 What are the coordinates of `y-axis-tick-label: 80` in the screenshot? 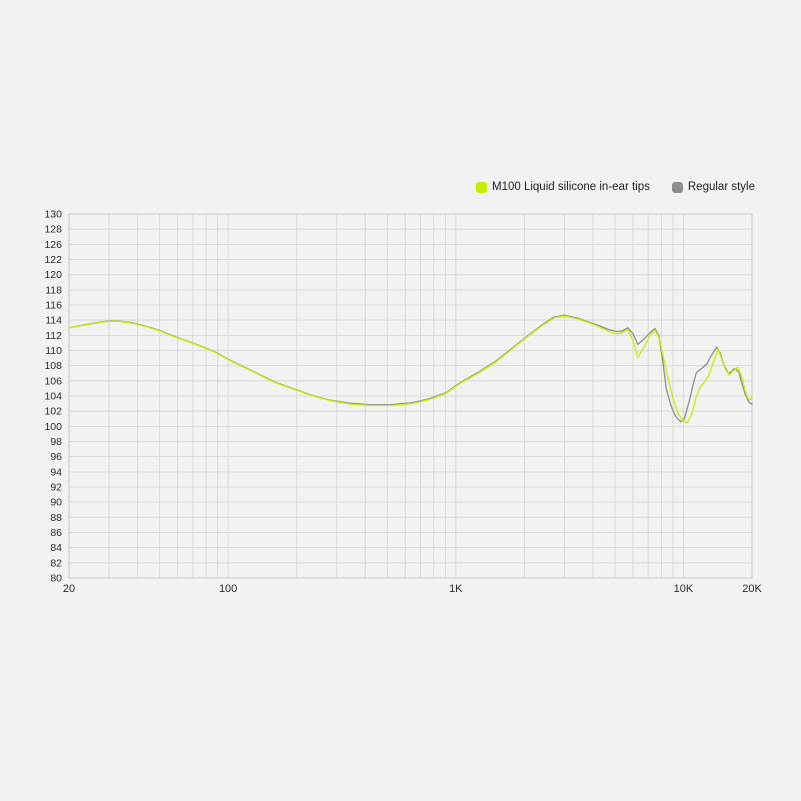 It's located at (56, 579).